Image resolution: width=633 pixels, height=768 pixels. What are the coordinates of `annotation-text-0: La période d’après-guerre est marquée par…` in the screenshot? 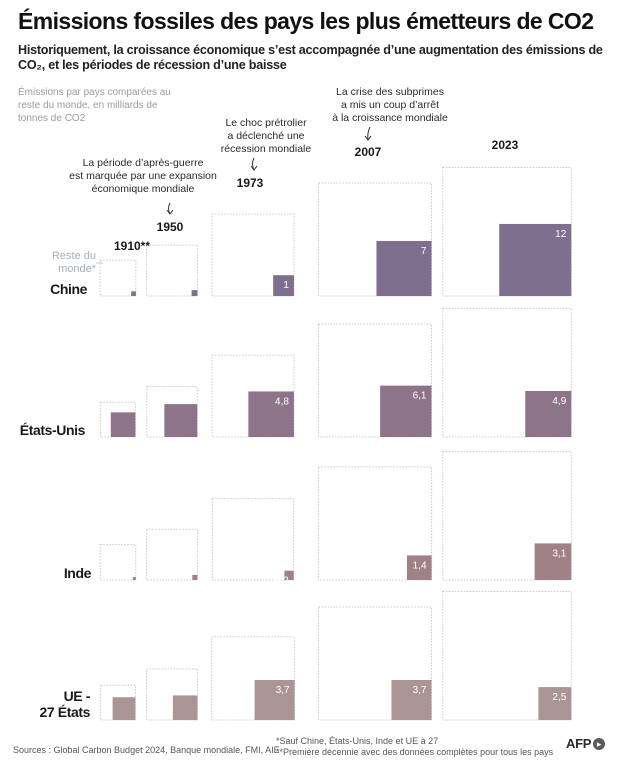 It's located at (143, 176).